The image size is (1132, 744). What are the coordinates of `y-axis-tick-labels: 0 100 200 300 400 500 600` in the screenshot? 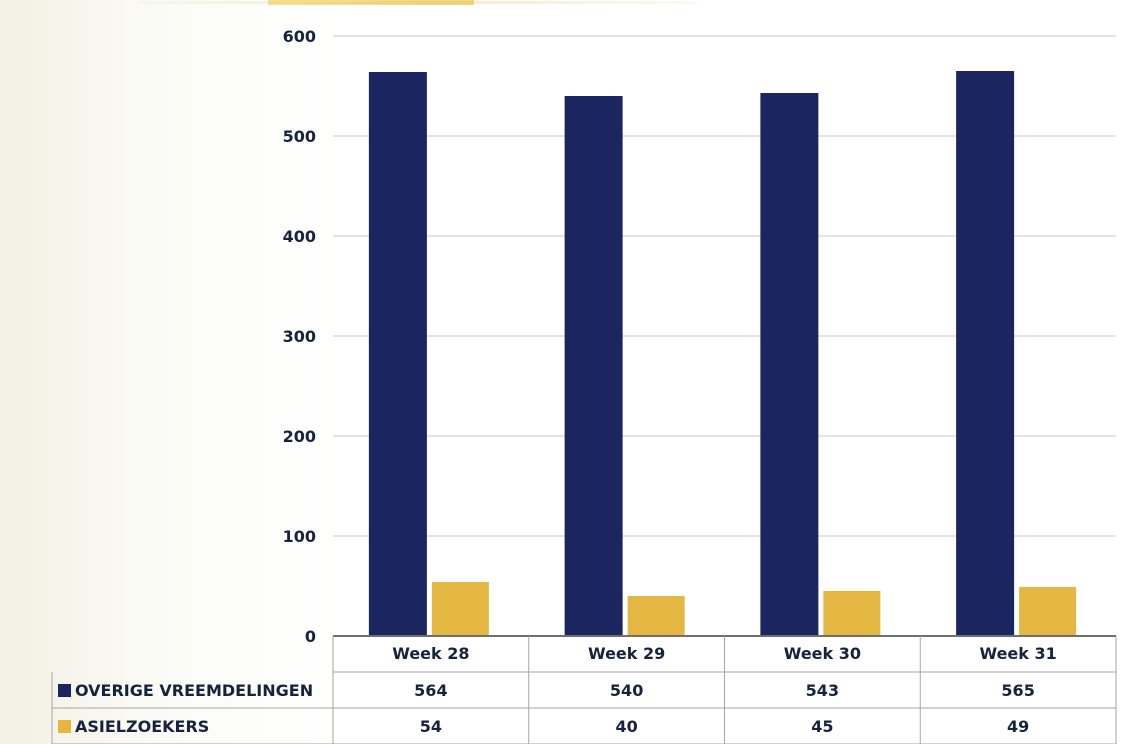 It's located at (299, 336).